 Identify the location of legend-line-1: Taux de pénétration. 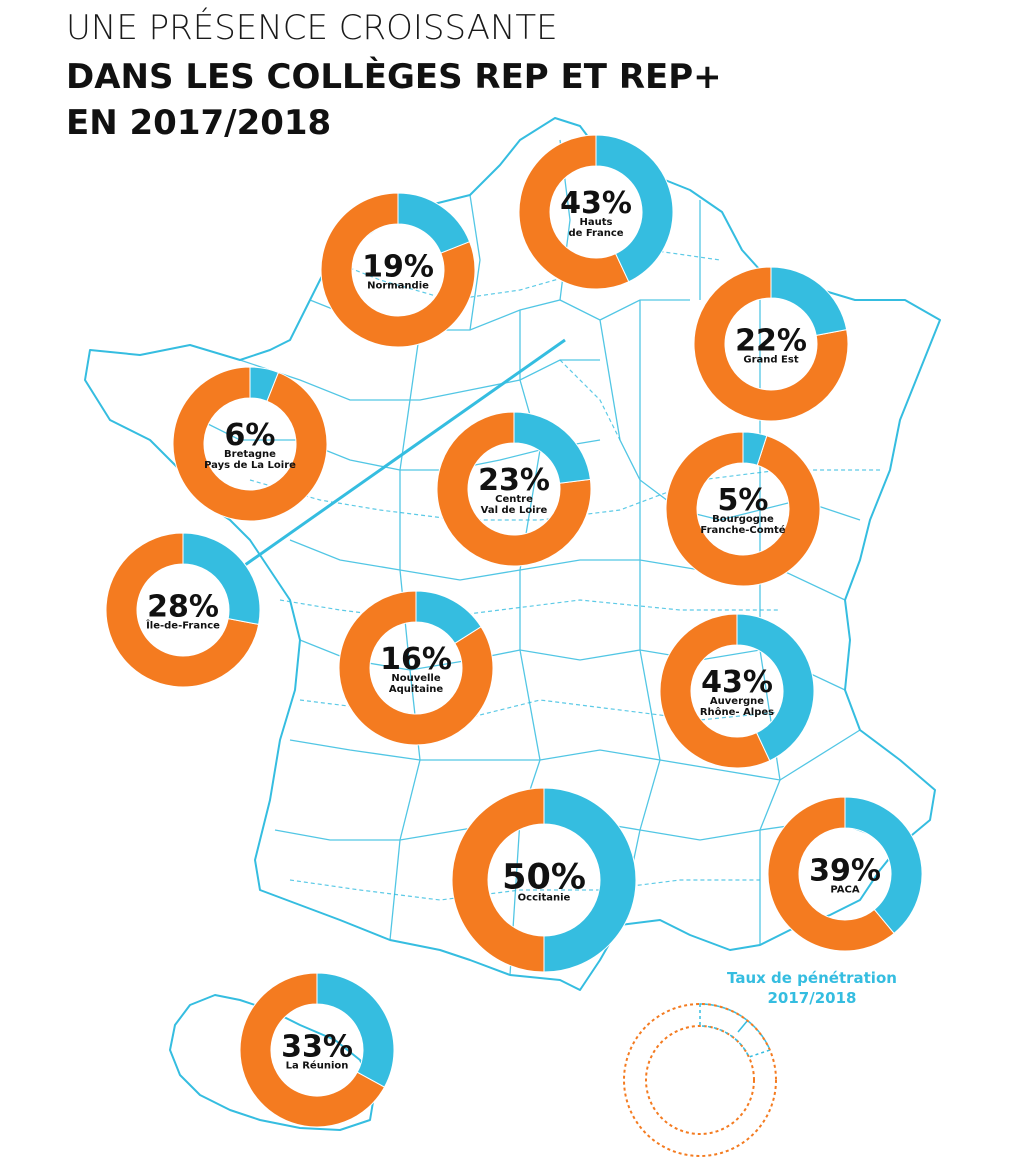
(812, 978).